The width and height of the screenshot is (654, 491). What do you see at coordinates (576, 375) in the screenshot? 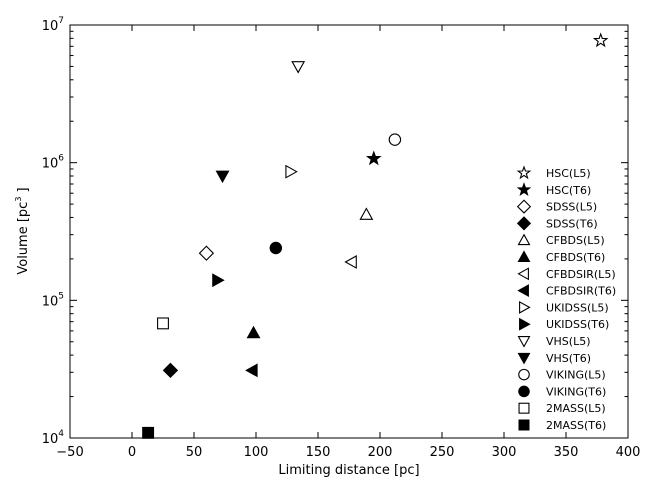
I see `legend-label: VIKING(L5)` at bounding box center [576, 375].